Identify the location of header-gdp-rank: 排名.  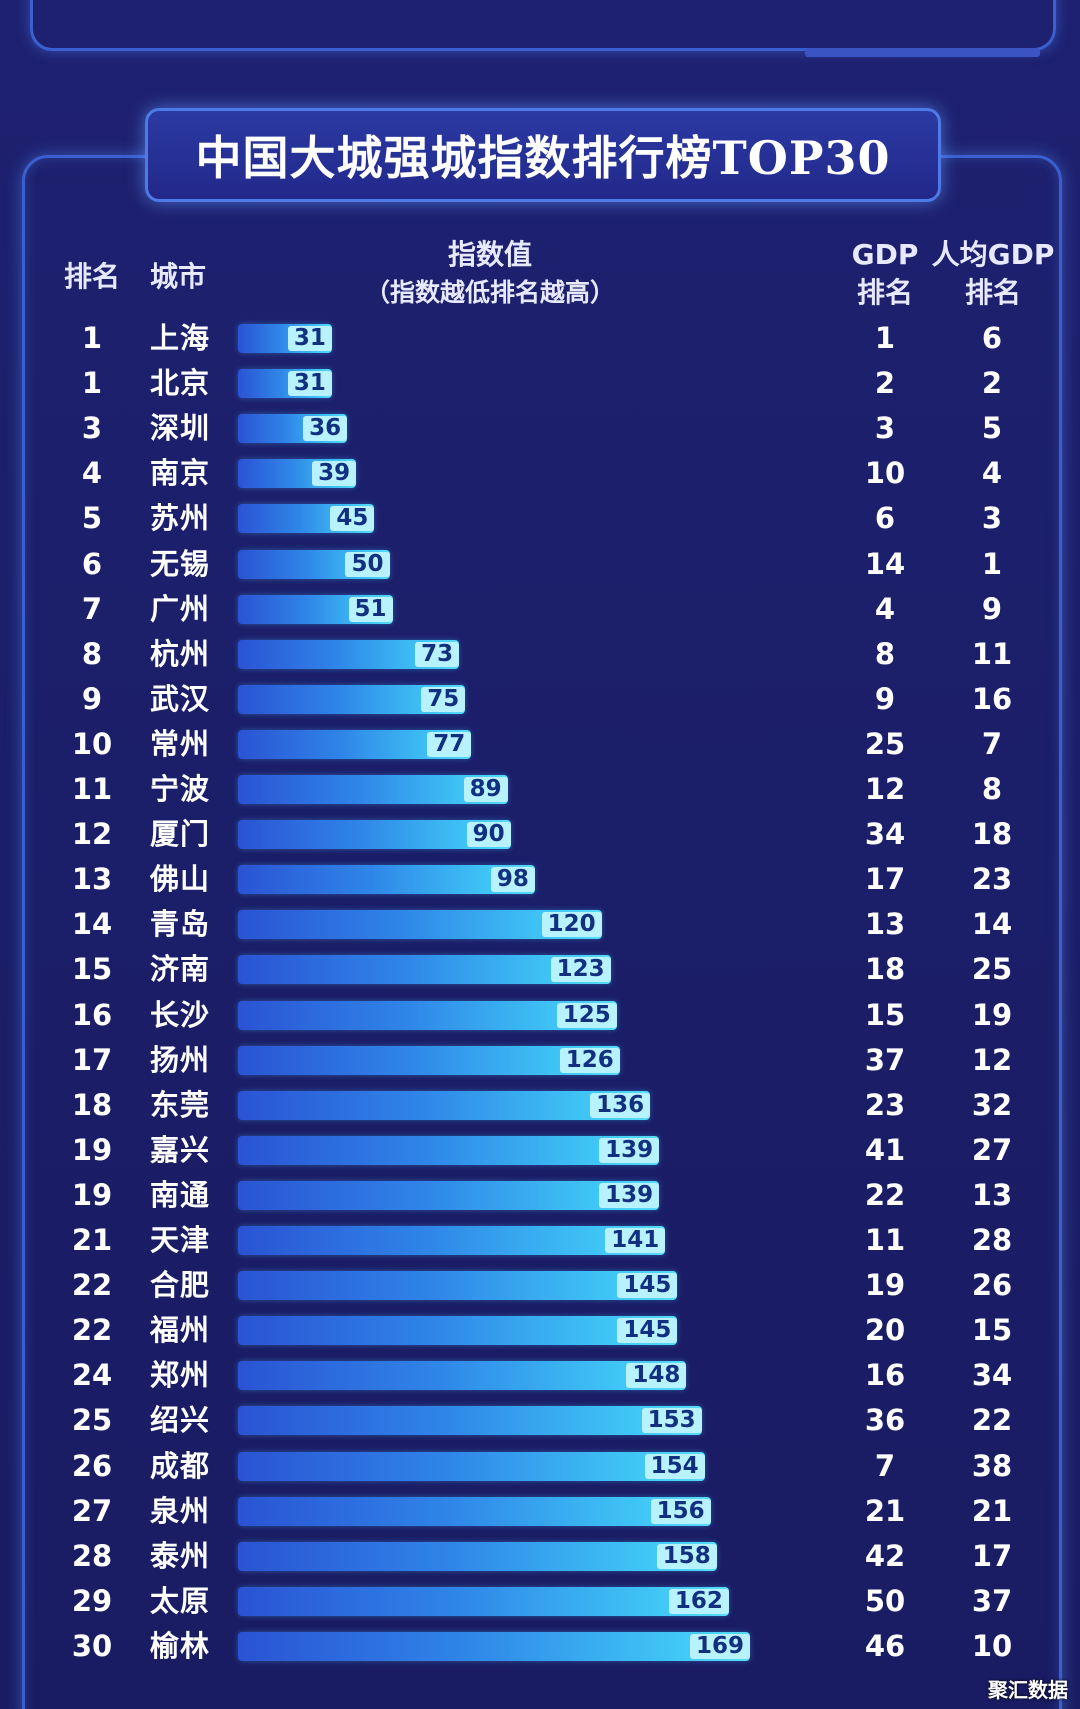
(884, 292).